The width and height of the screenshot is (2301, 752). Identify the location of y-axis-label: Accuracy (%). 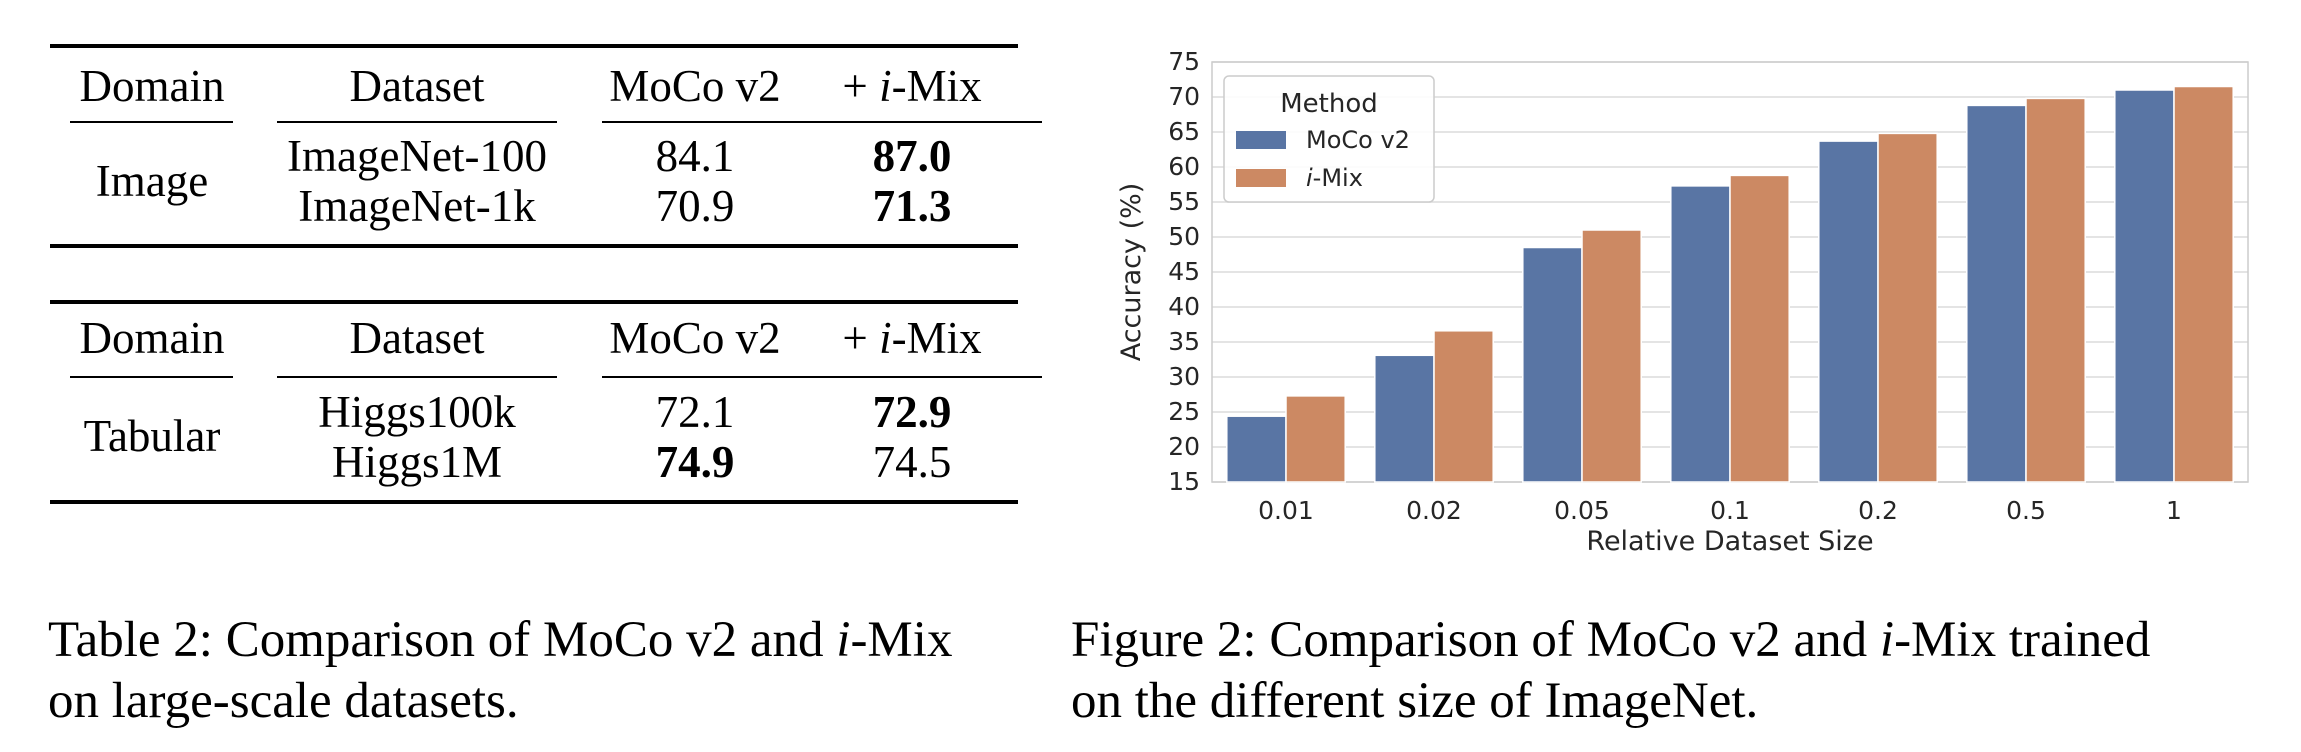
(1131, 272).